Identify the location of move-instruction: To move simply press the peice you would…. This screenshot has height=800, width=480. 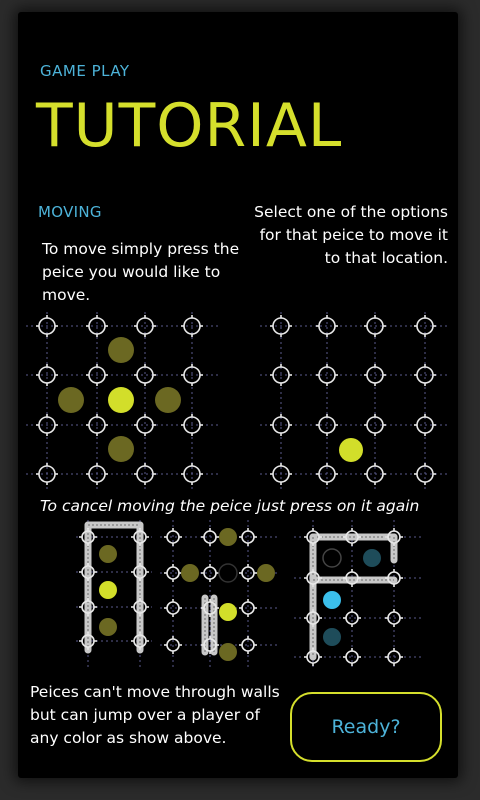
(141, 272).